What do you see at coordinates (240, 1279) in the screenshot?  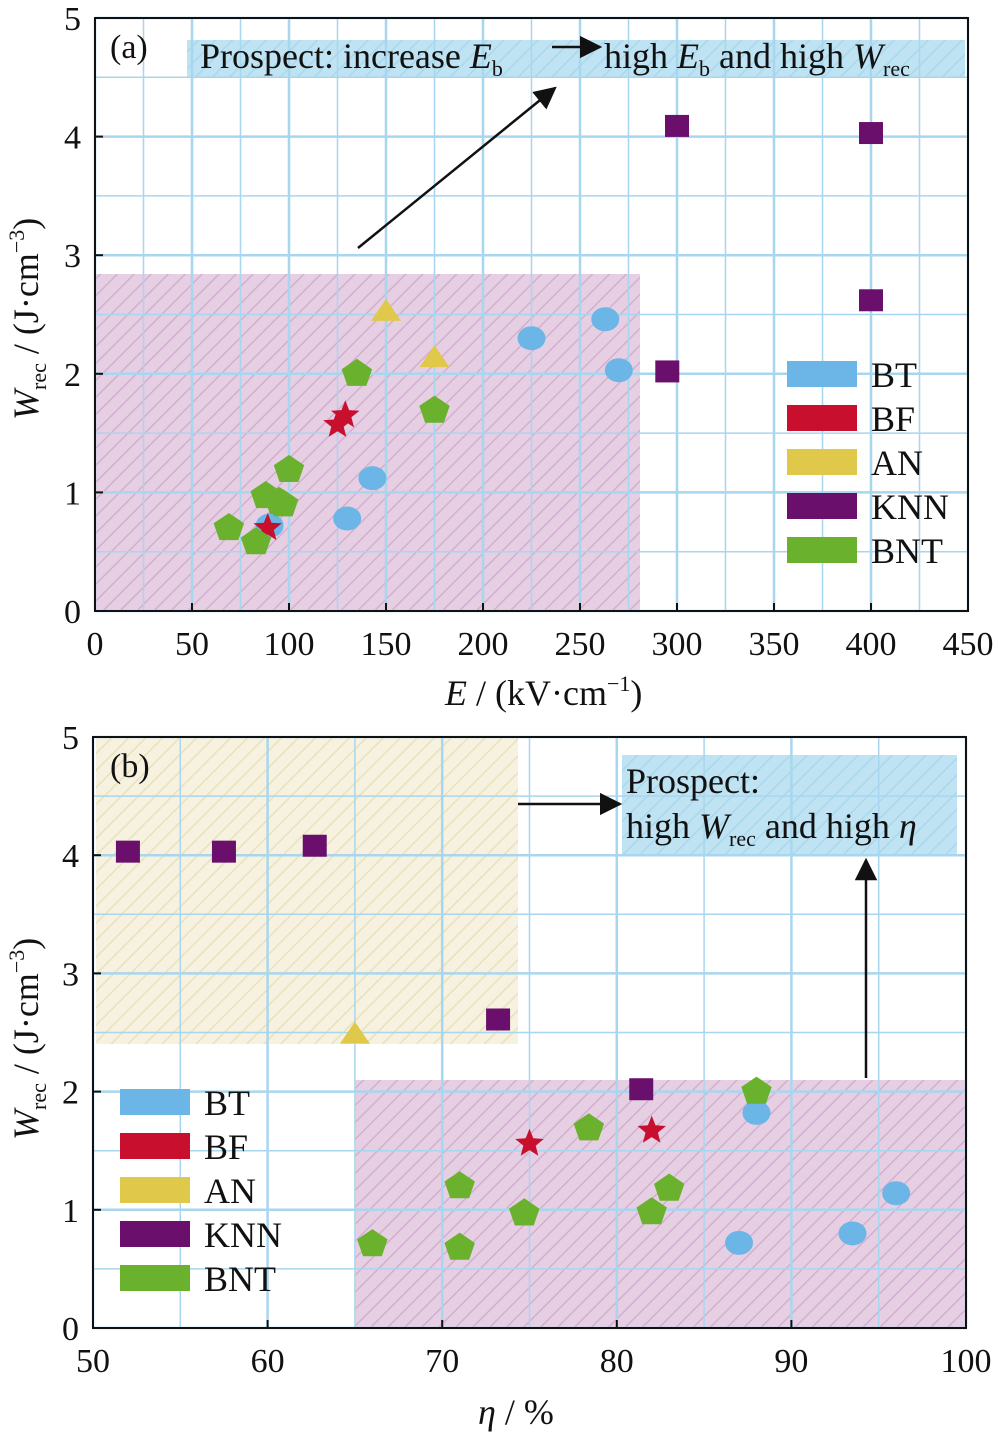 I see `panel-b-legend-label-bnt: BNT` at bounding box center [240, 1279].